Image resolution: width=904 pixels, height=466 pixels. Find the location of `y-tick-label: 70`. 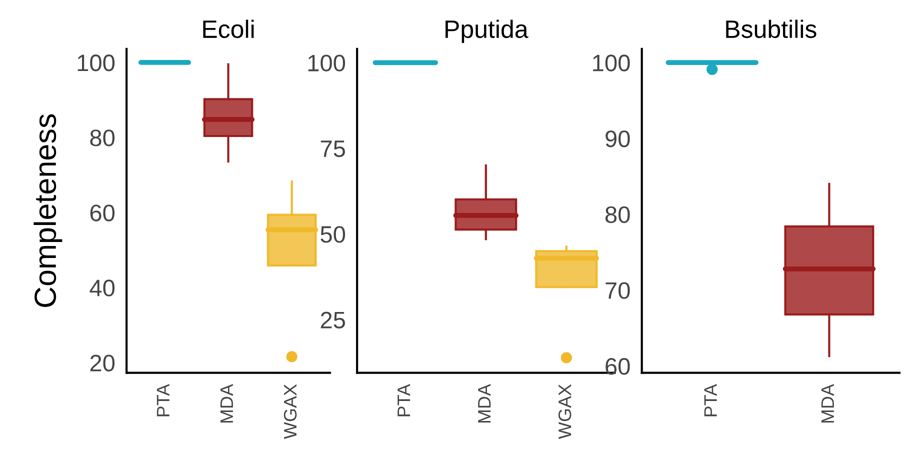

y-tick-label: 70 is located at coordinates (618, 290).